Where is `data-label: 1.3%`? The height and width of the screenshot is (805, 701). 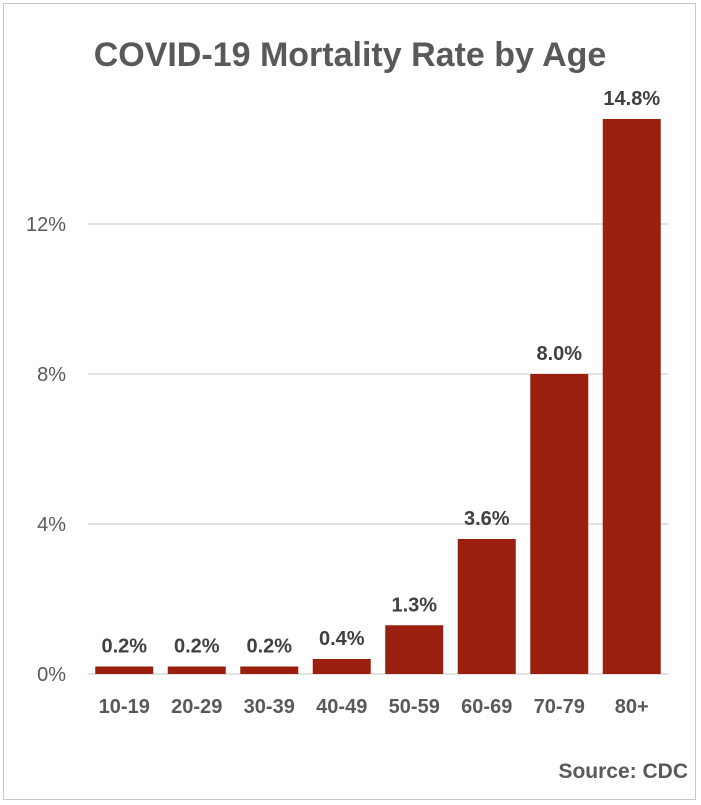
data-label: 1.3% is located at coordinates (414, 605).